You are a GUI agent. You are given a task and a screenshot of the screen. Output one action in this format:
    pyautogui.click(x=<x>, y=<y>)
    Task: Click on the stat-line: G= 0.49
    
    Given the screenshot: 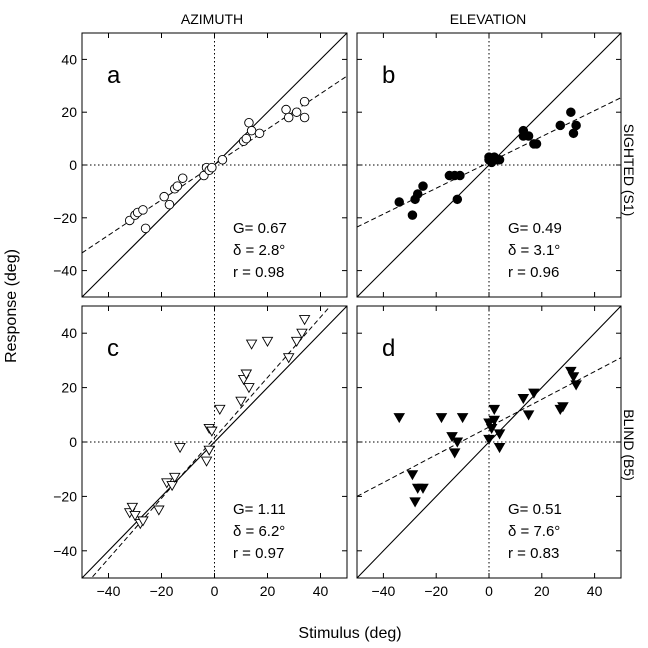 What is the action you would take?
    pyautogui.click(x=535, y=228)
    